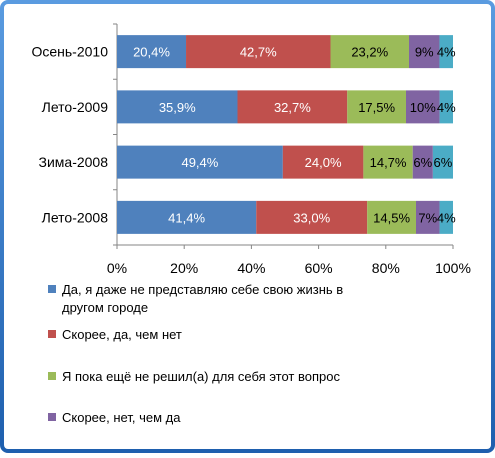 This screenshot has width=495, height=458. Describe the element at coordinates (386, 268) in the screenshot. I see `x-tick-label: 80%` at that location.